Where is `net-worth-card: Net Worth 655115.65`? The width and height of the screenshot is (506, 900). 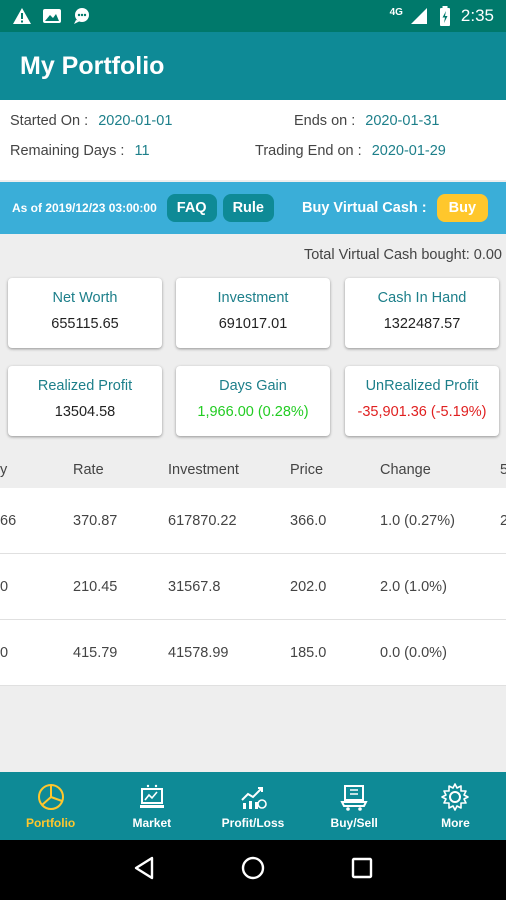 net-worth-card: Net Worth 655115.65 is located at coordinates (85, 313).